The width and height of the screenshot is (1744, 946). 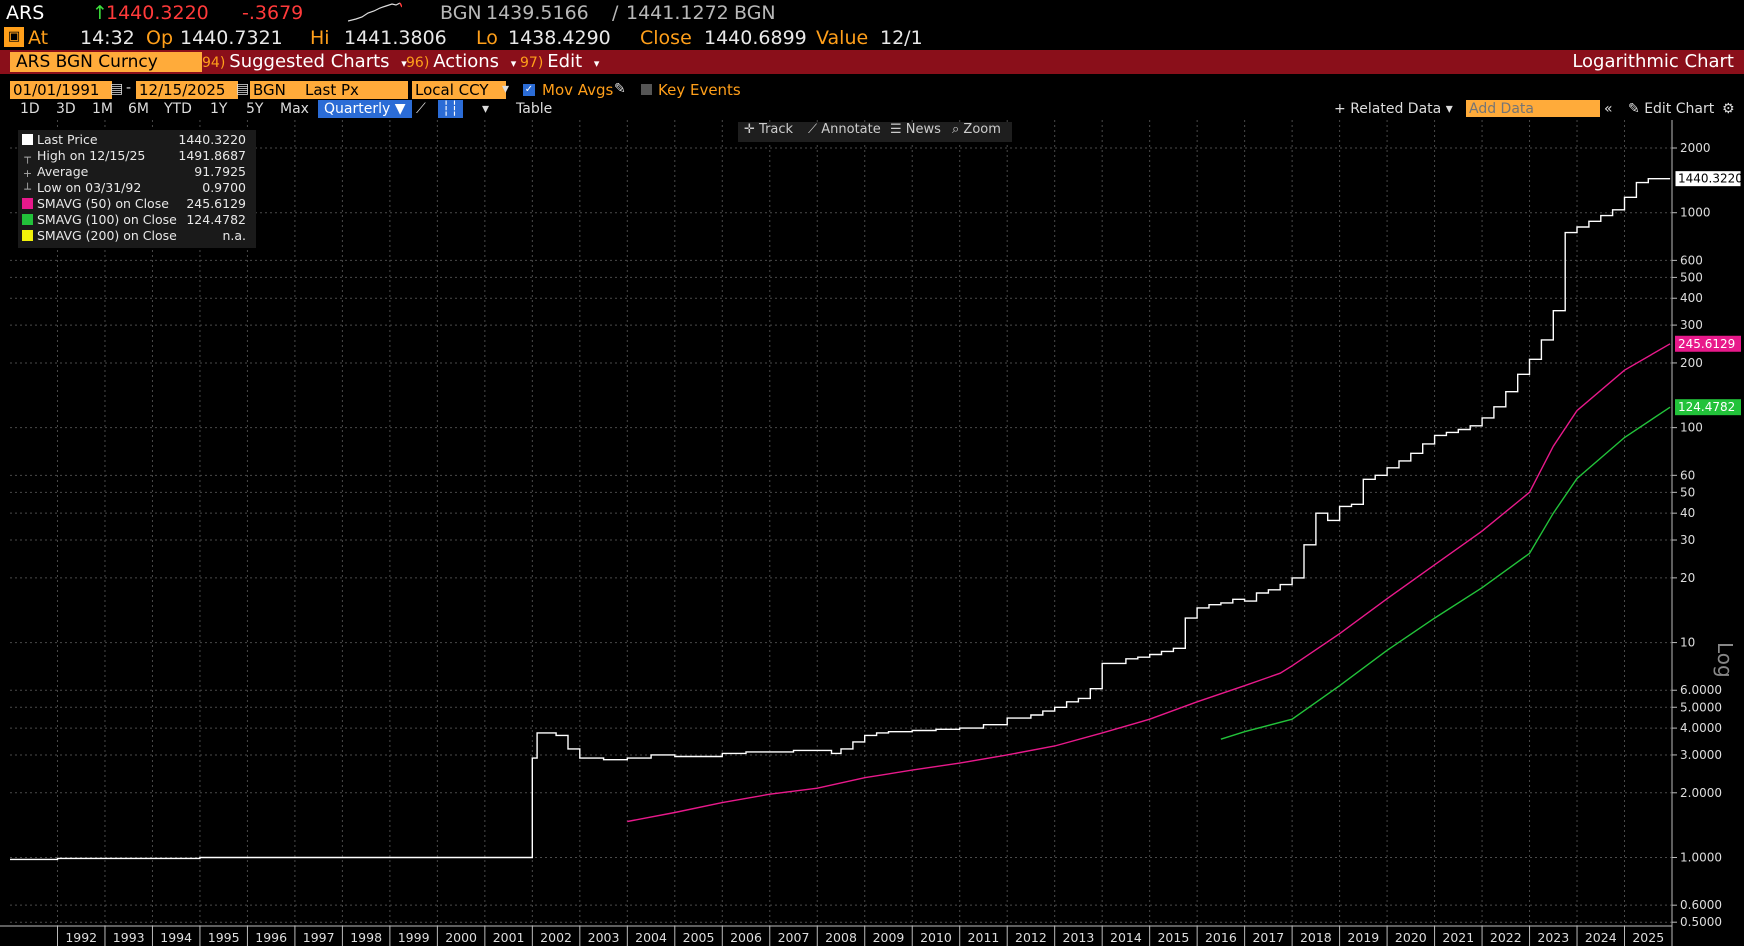 What do you see at coordinates (273, 13) in the screenshot?
I see `price-change: -.3679` at bounding box center [273, 13].